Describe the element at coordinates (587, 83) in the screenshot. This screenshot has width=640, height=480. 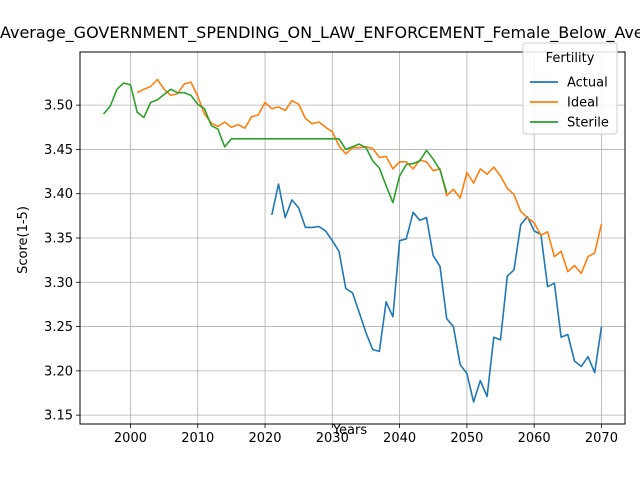
I see `legend-label-actual: Actual` at that location.